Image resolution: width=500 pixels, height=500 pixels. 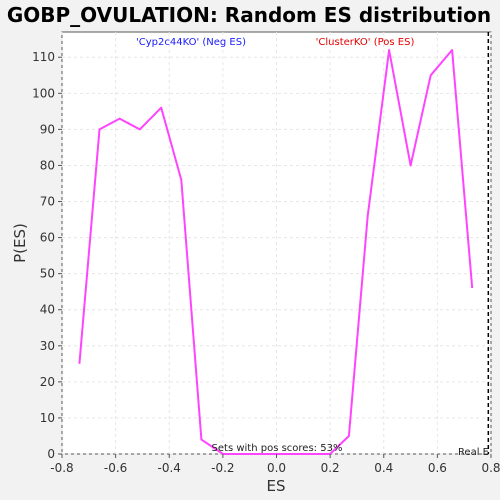 I want to click on y-tick-label: 60, so click(x=47, y=238).